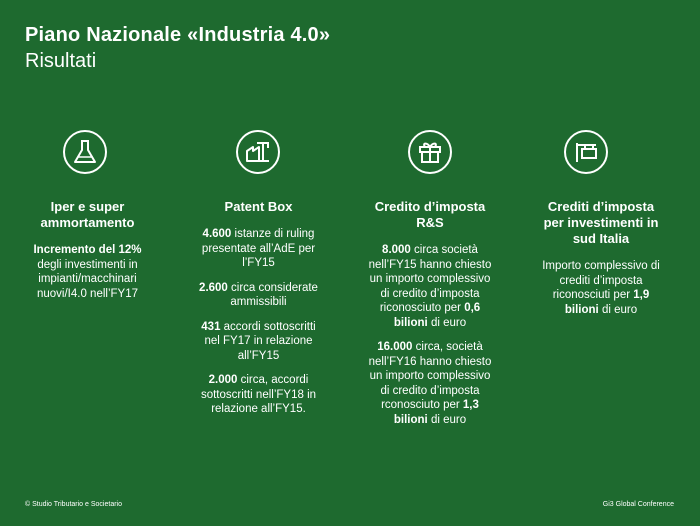 The width and height of the screenshot is (700, 526). I want to click on stat-line: Incremento del 12%, so click(87, 250).